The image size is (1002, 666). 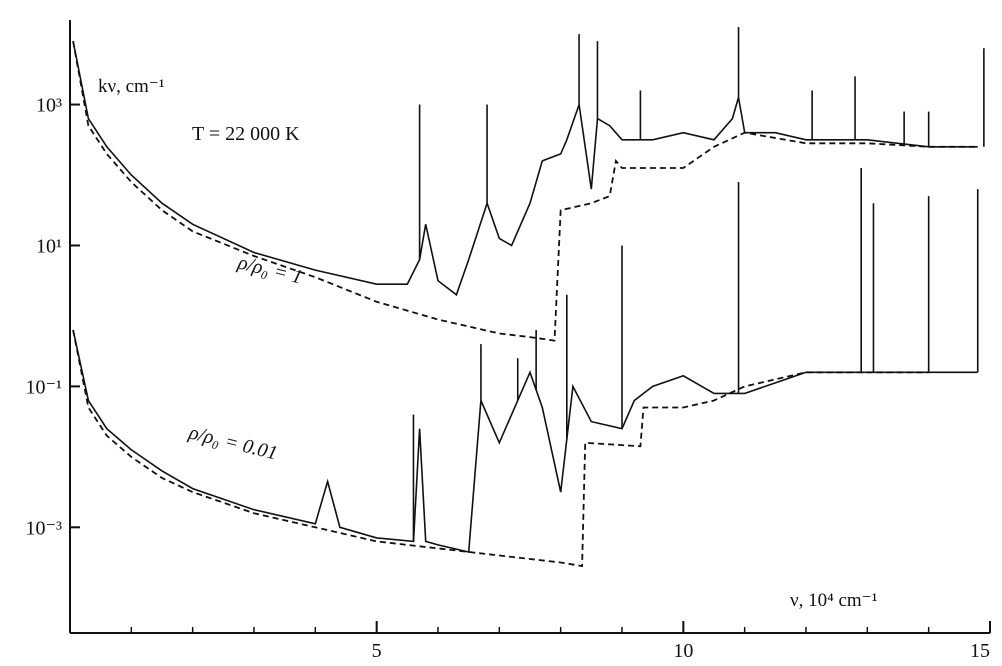 I want to click on y-tick-label: 10⁻³, so click(x=43, y=528).